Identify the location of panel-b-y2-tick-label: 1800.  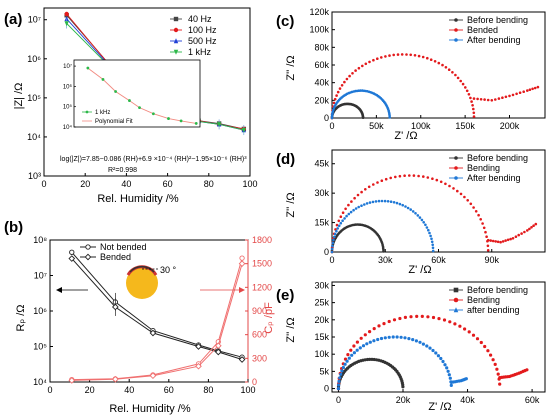
(262, 240).